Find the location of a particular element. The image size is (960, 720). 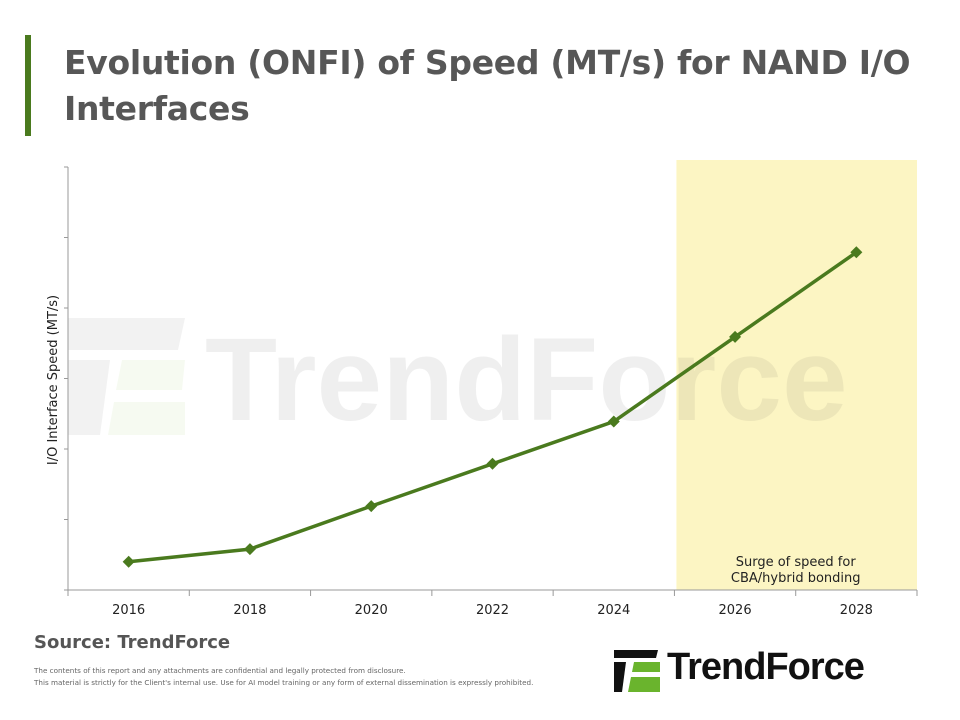

x-tick-label: 2028 is located at coordinates (856, 610).